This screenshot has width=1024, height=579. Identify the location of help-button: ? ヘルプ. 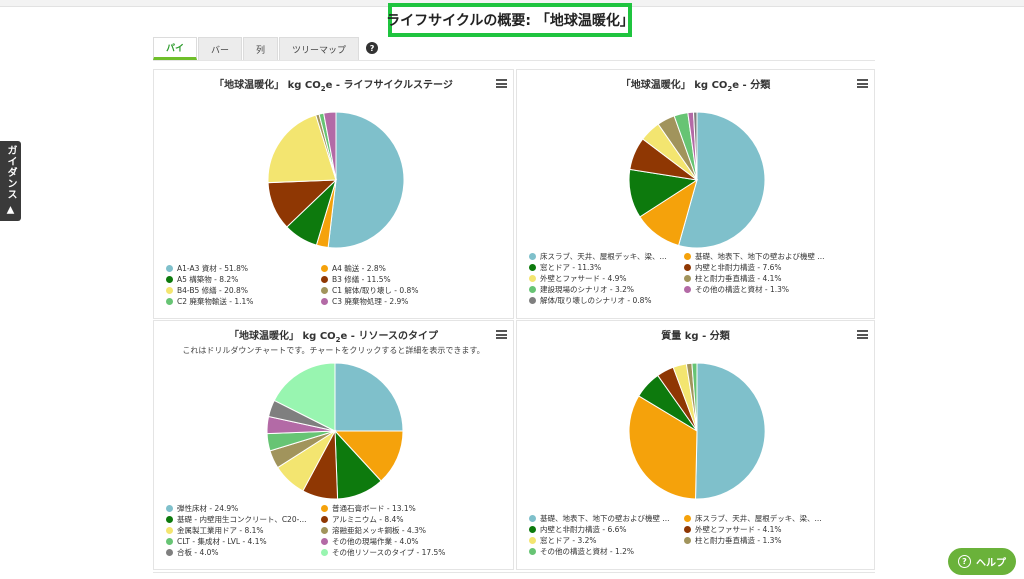
(982, 561).